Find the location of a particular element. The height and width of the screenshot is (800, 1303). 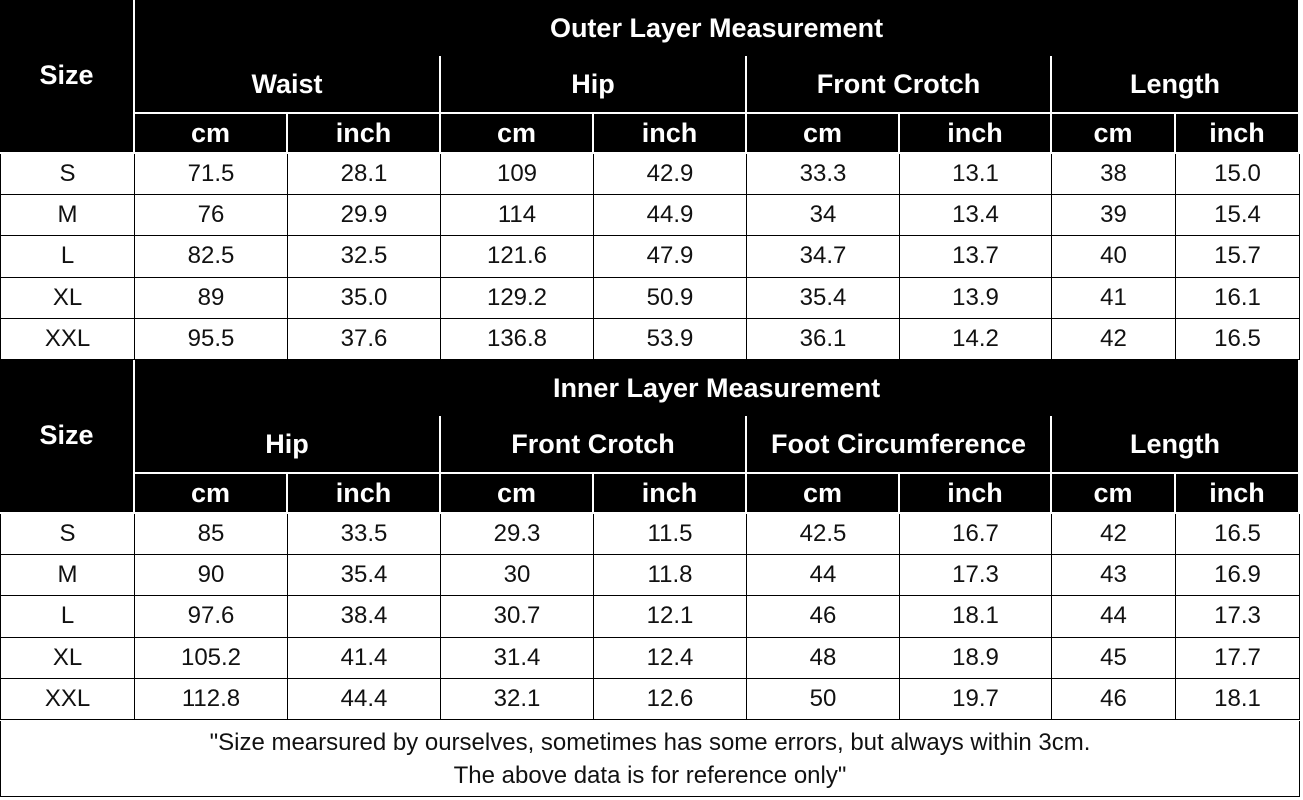

value-cell: 30 is located at coordinates (517, 576).